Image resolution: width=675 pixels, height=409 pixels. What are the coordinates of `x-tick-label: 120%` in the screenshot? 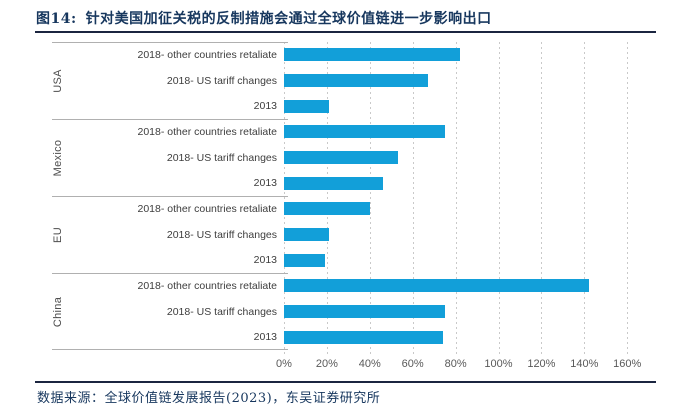 It's located at (541, 364).